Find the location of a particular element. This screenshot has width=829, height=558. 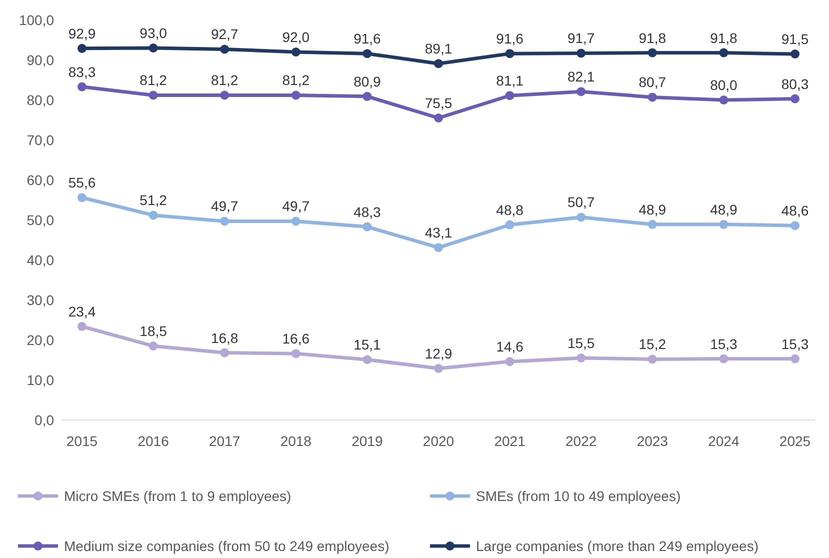

legend-label: Large companies (more than 249 employees) is located at coordinates (617, 546).